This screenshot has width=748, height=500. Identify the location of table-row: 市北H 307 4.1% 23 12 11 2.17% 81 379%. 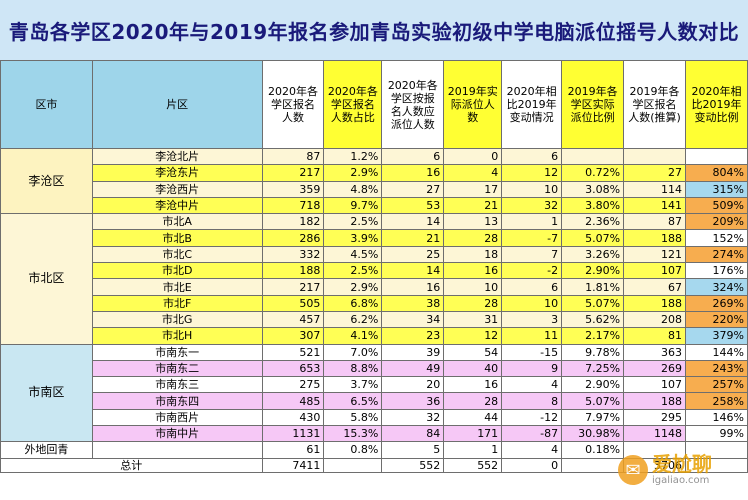
(374, 336).